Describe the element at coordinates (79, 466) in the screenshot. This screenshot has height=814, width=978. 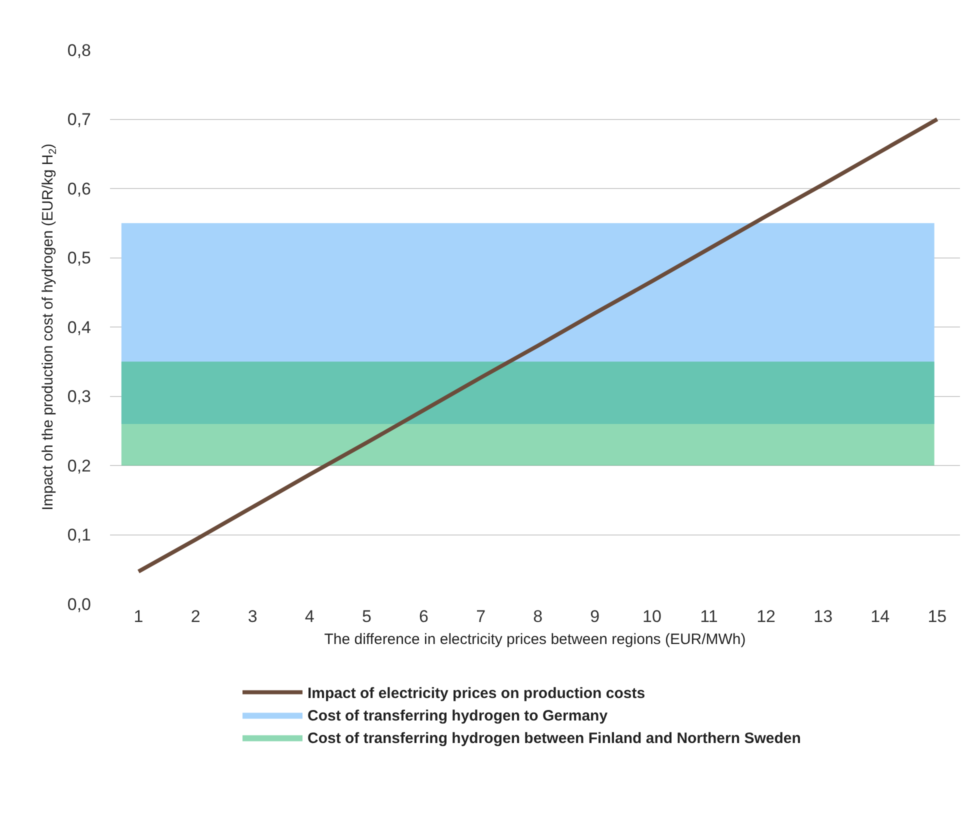
I see `y-tick-label: 0,2` at that location.